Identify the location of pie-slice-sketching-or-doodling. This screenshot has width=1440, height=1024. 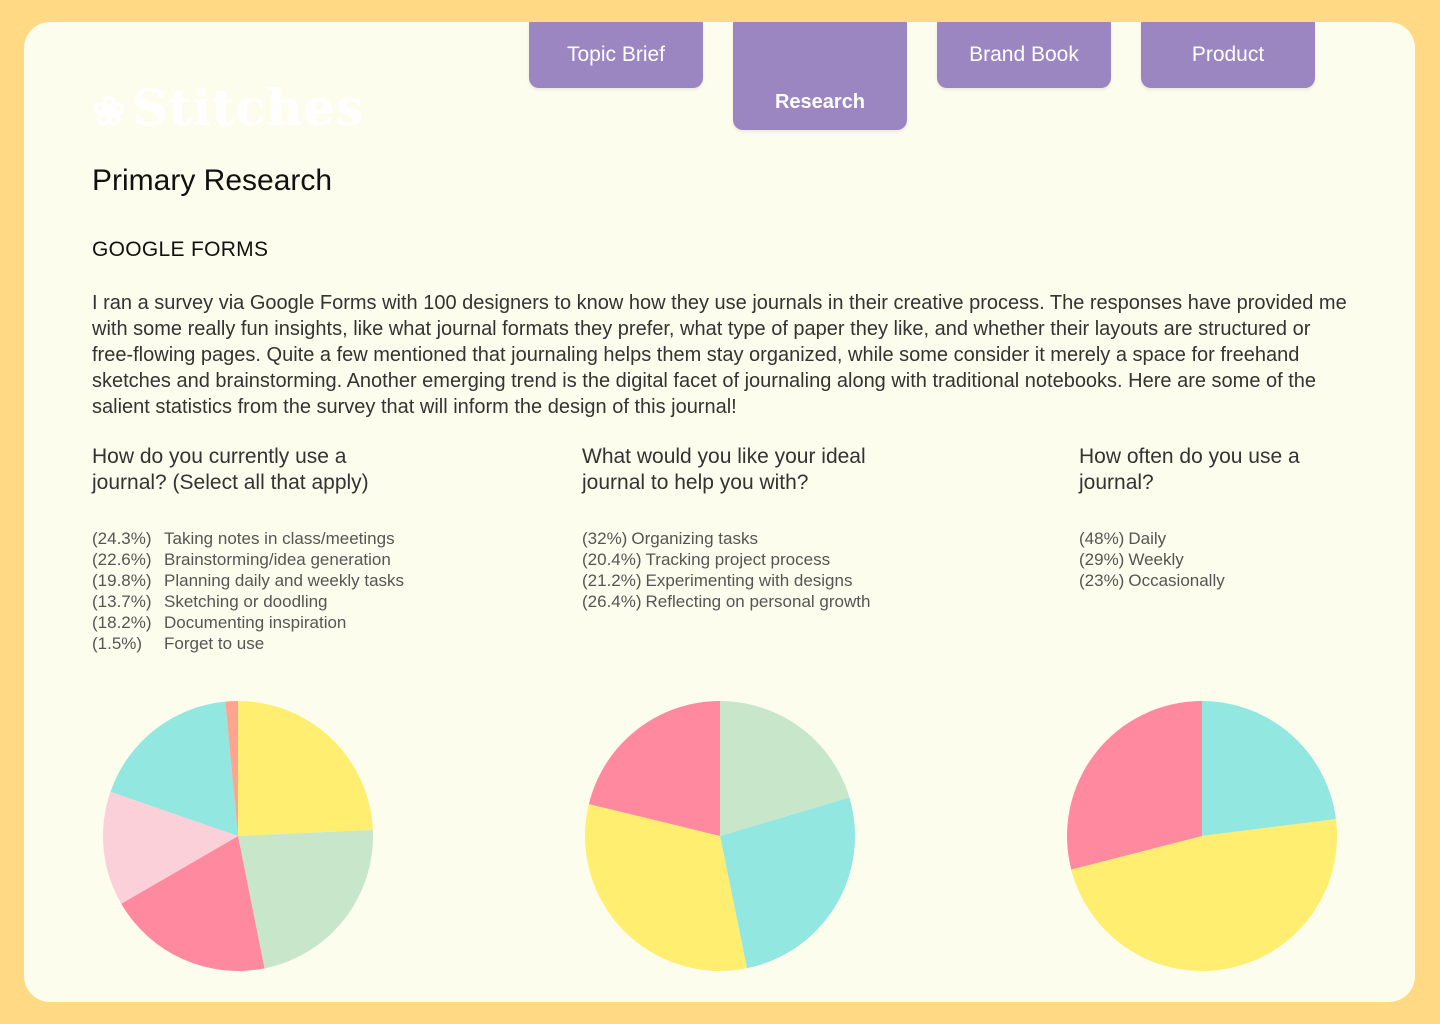
(170, 847).